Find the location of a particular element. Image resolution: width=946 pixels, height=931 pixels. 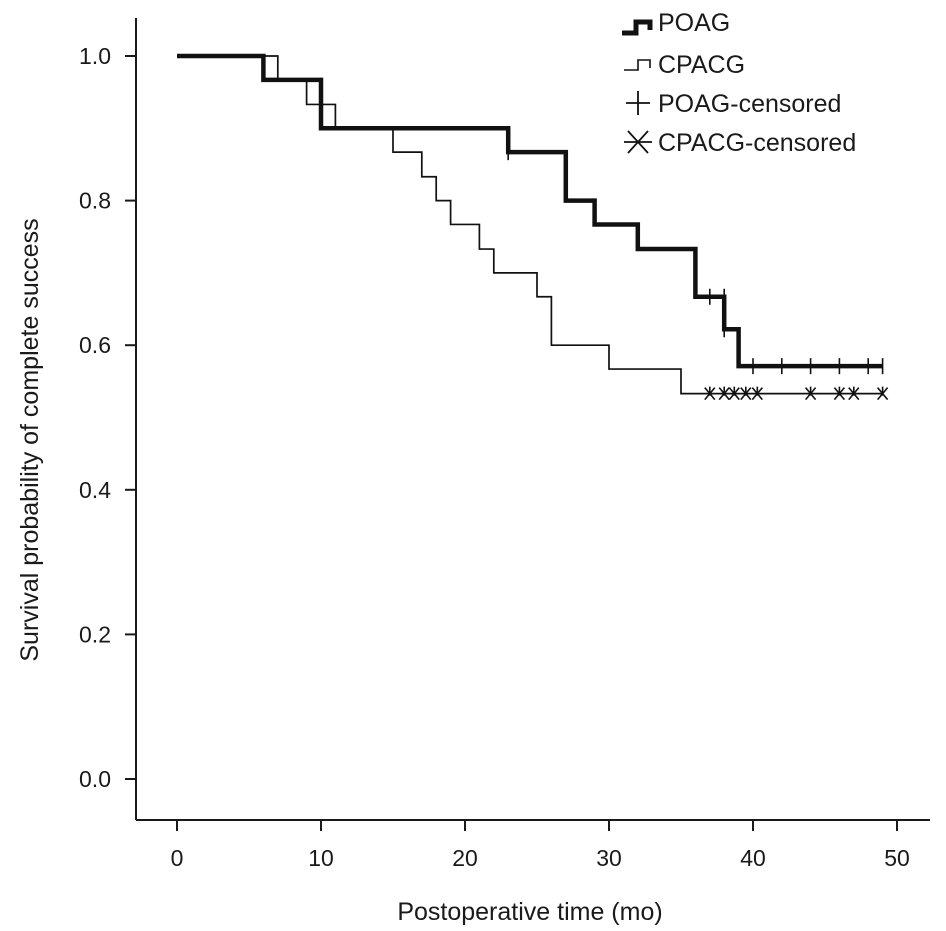

x-tick-label: 10 is located at coordinates (321, 858).